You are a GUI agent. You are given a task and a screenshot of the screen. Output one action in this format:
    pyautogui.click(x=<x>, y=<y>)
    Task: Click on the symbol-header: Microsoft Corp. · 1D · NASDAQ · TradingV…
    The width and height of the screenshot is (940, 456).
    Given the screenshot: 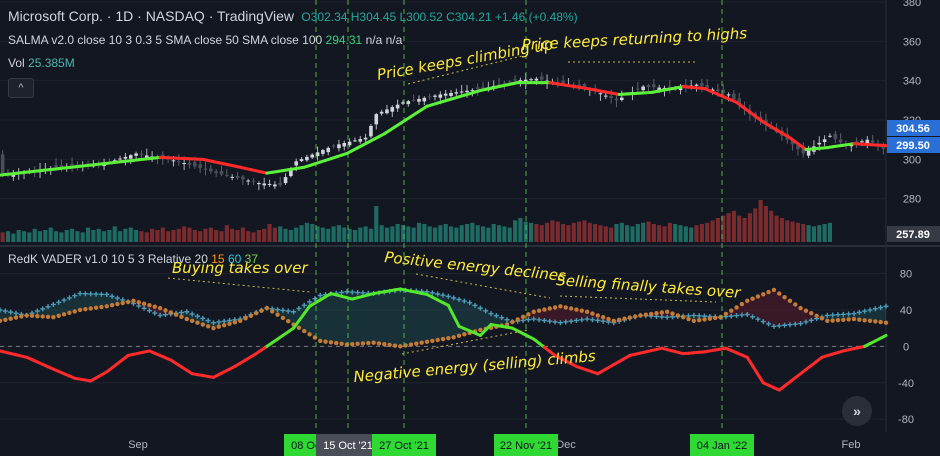 What is the action you would take?
    pyautogui.click(x=293, y=16)
    